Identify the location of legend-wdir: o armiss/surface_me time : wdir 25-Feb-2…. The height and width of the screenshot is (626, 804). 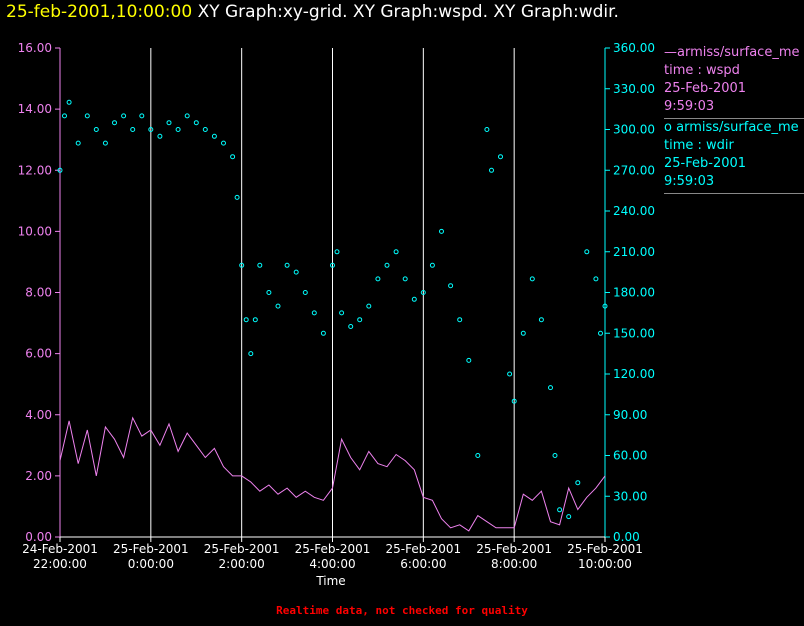
(734, 156).